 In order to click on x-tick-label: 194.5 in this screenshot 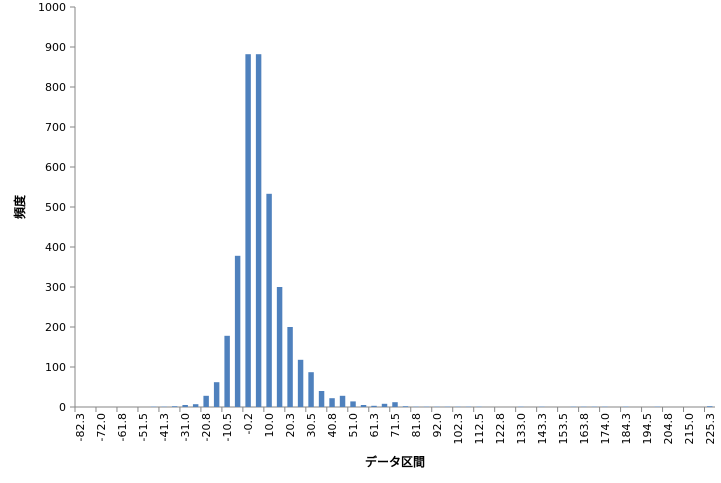, I will do `click(647, 429)`.